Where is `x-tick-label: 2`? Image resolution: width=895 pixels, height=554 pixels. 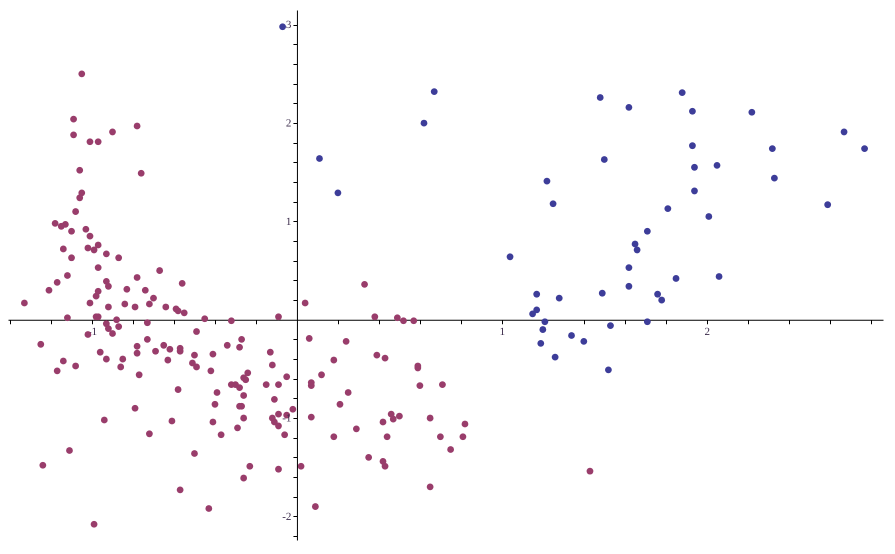
x-tick-label: 2 is located at coordinates (707, 332).